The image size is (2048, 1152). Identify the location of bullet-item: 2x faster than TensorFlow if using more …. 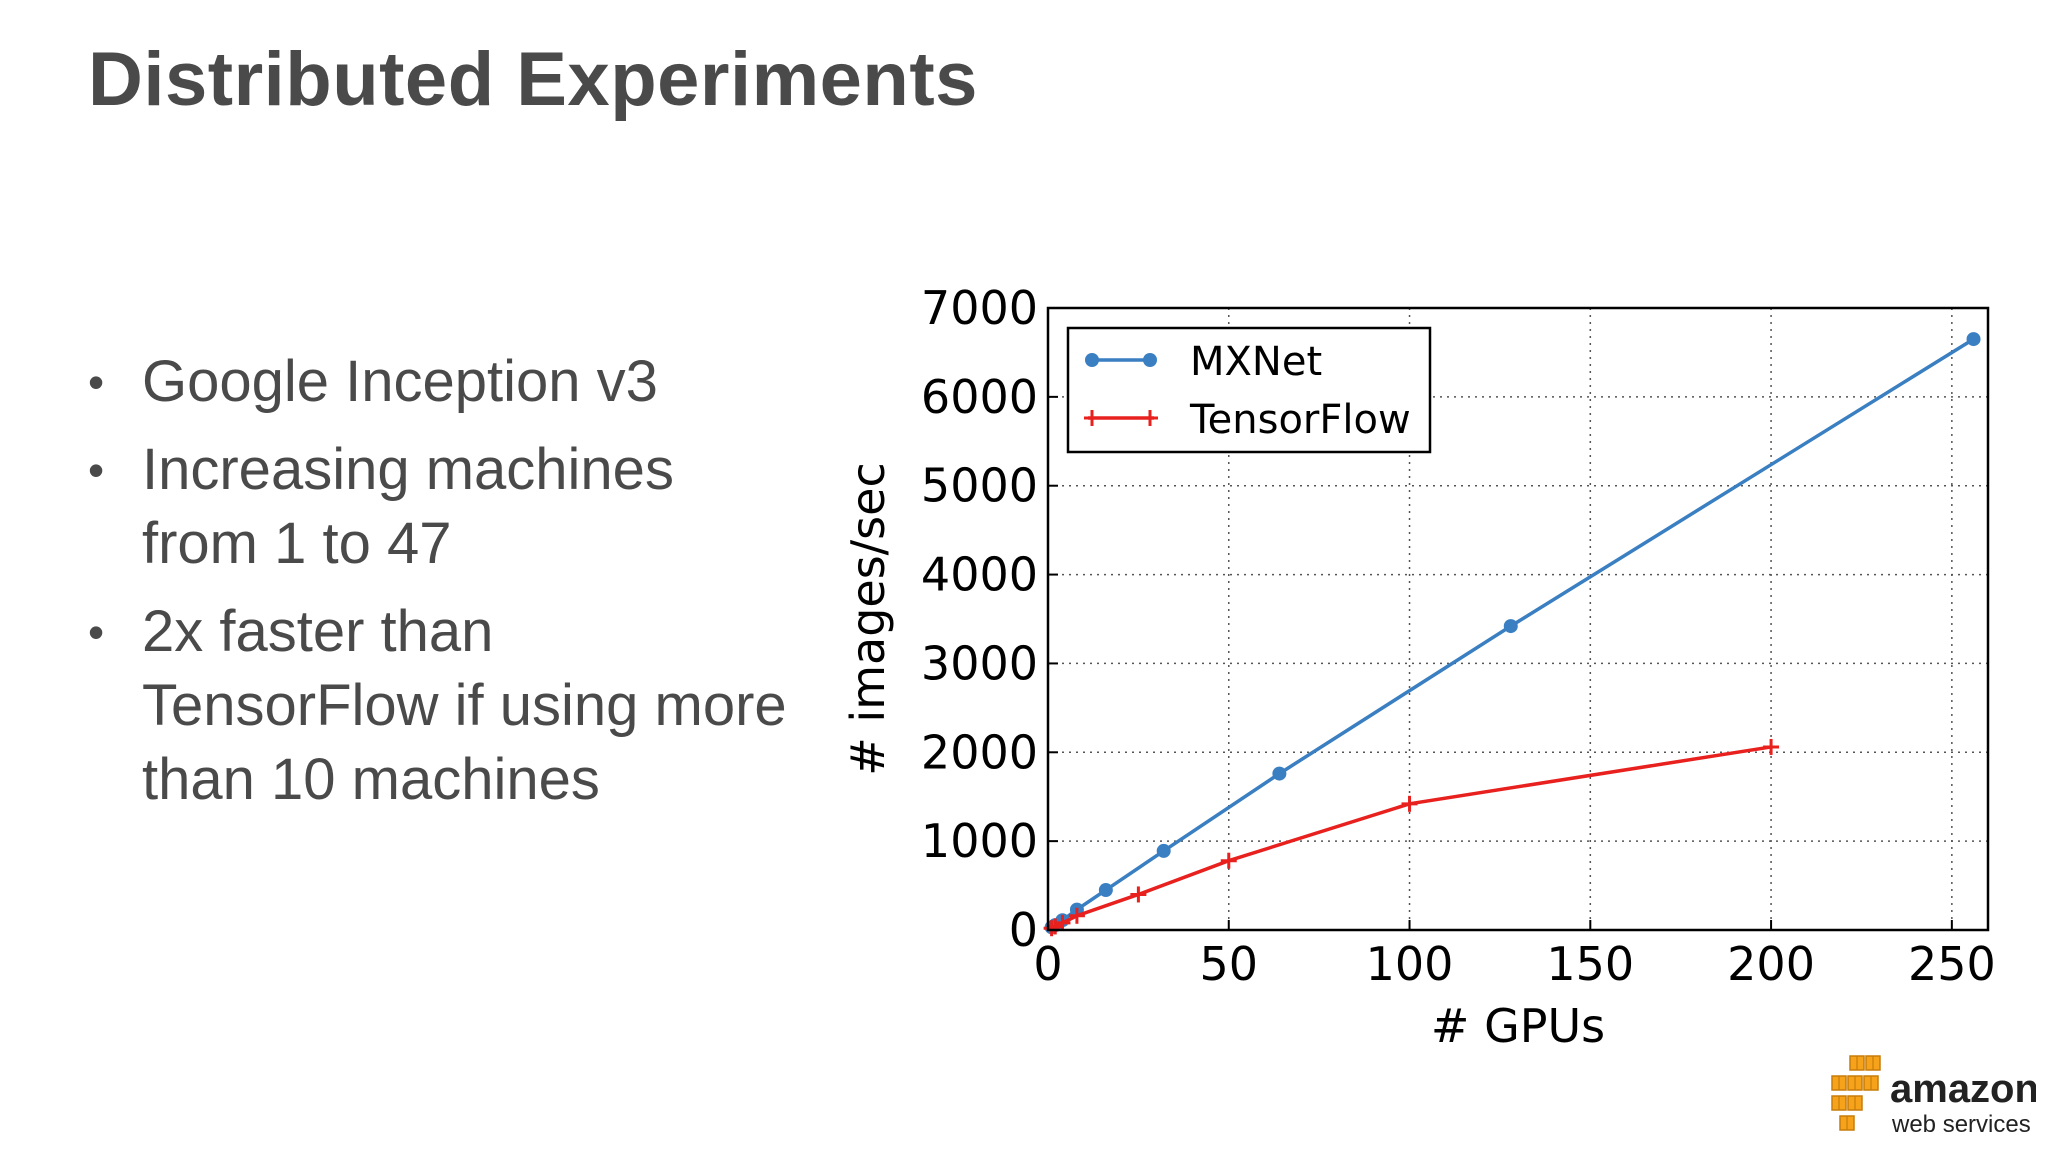
(438, 706).